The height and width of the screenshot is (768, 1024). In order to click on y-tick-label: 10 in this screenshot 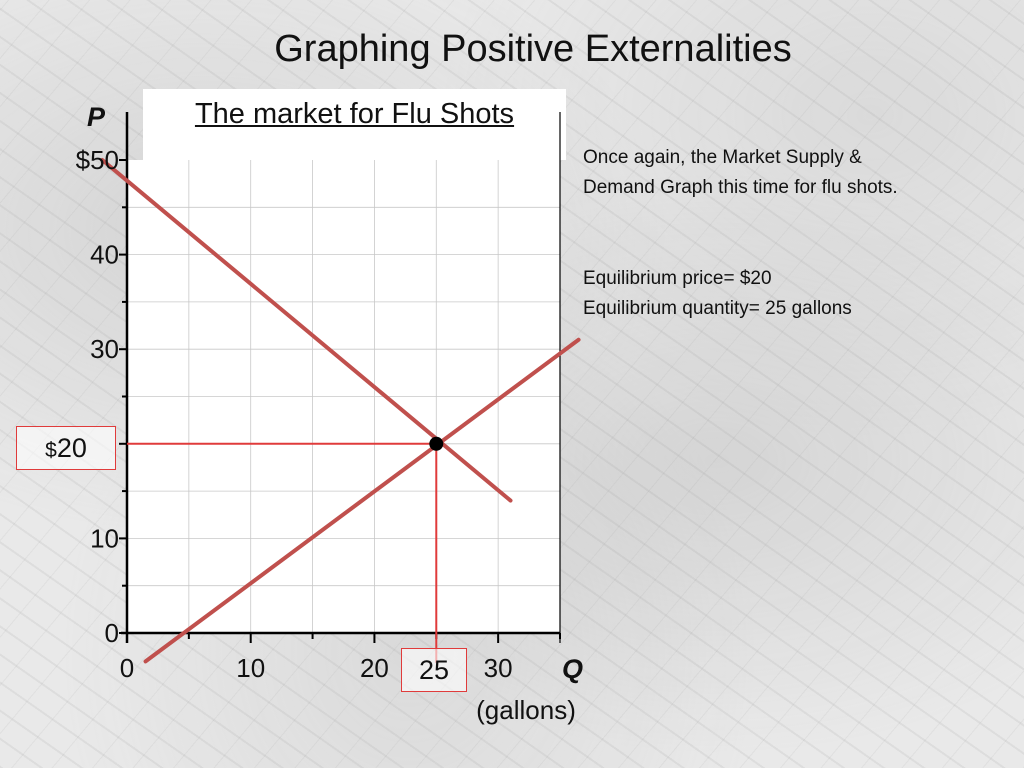, I will do `click(104, 538)`.